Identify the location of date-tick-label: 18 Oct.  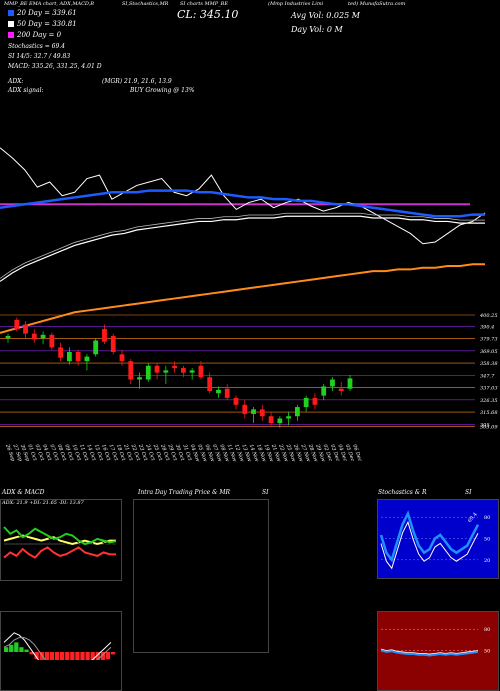
(121, 453).